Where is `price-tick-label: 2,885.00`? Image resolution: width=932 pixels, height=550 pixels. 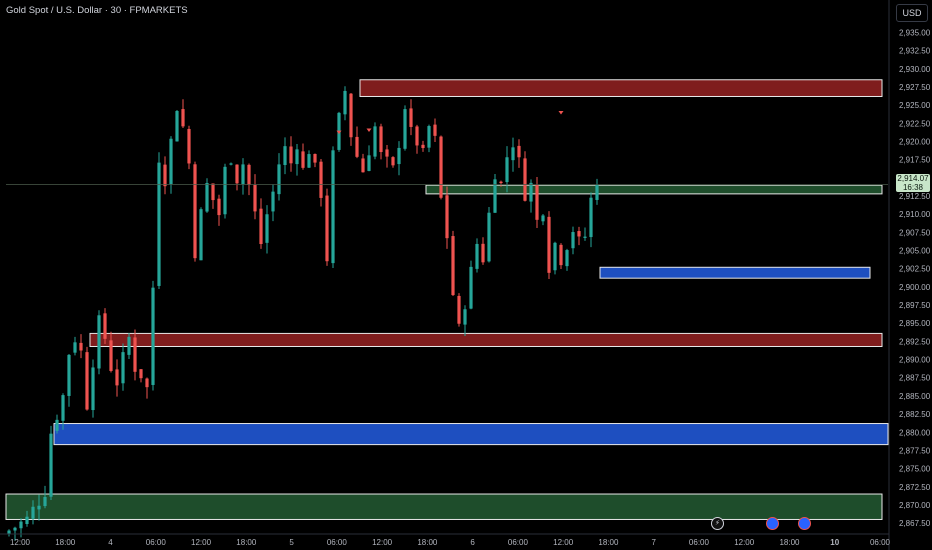 price-tick-label: 2,885.00 is located at coordinates (915, 396).